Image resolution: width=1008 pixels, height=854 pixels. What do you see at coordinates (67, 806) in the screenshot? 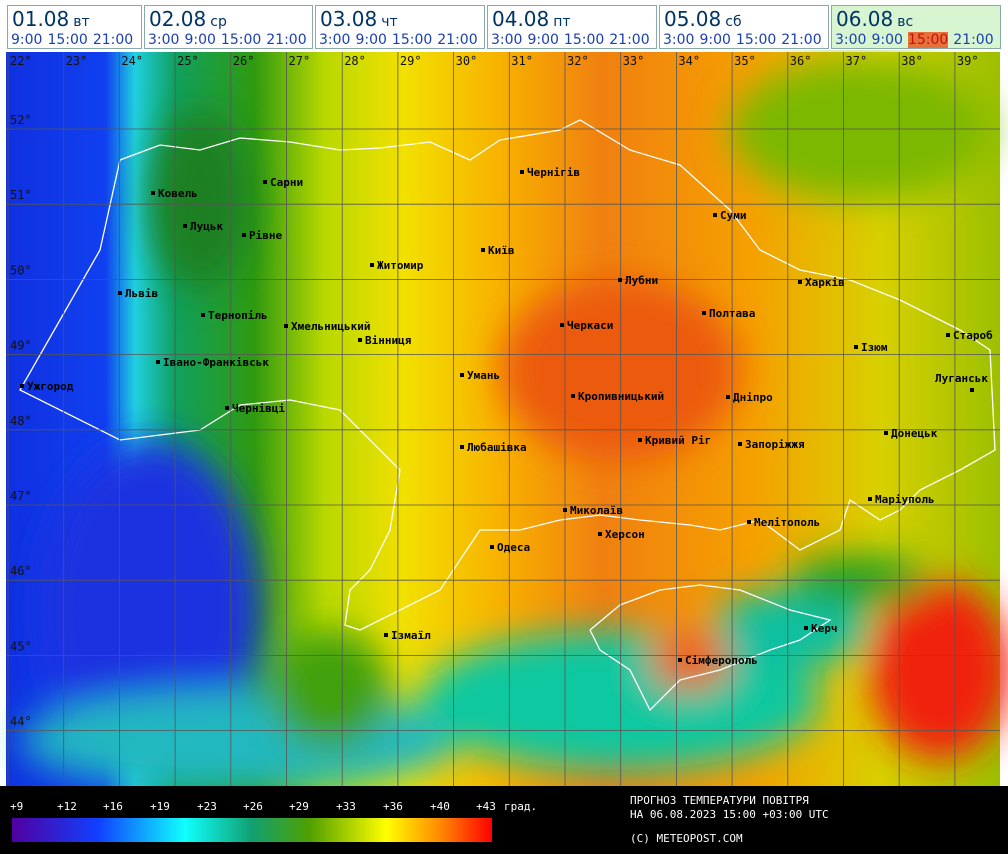
I see `scale-value: +12` at bounding box center [67, 806].